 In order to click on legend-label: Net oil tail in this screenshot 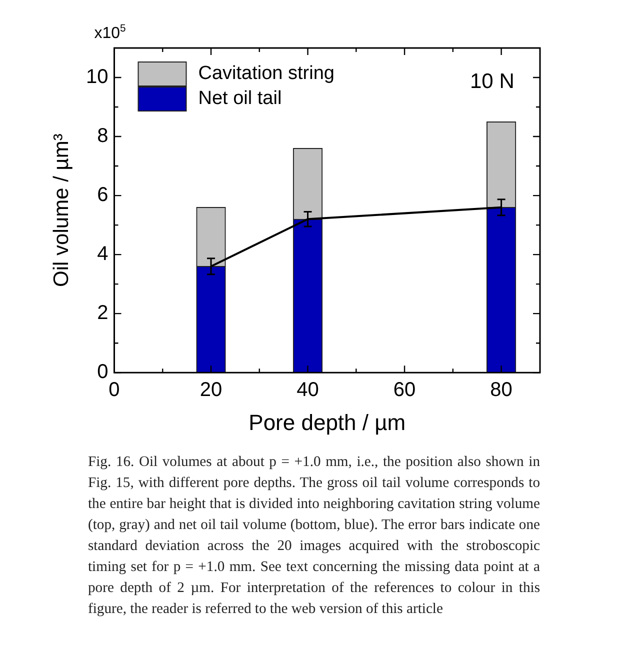, I will do `click(240, 99)`.